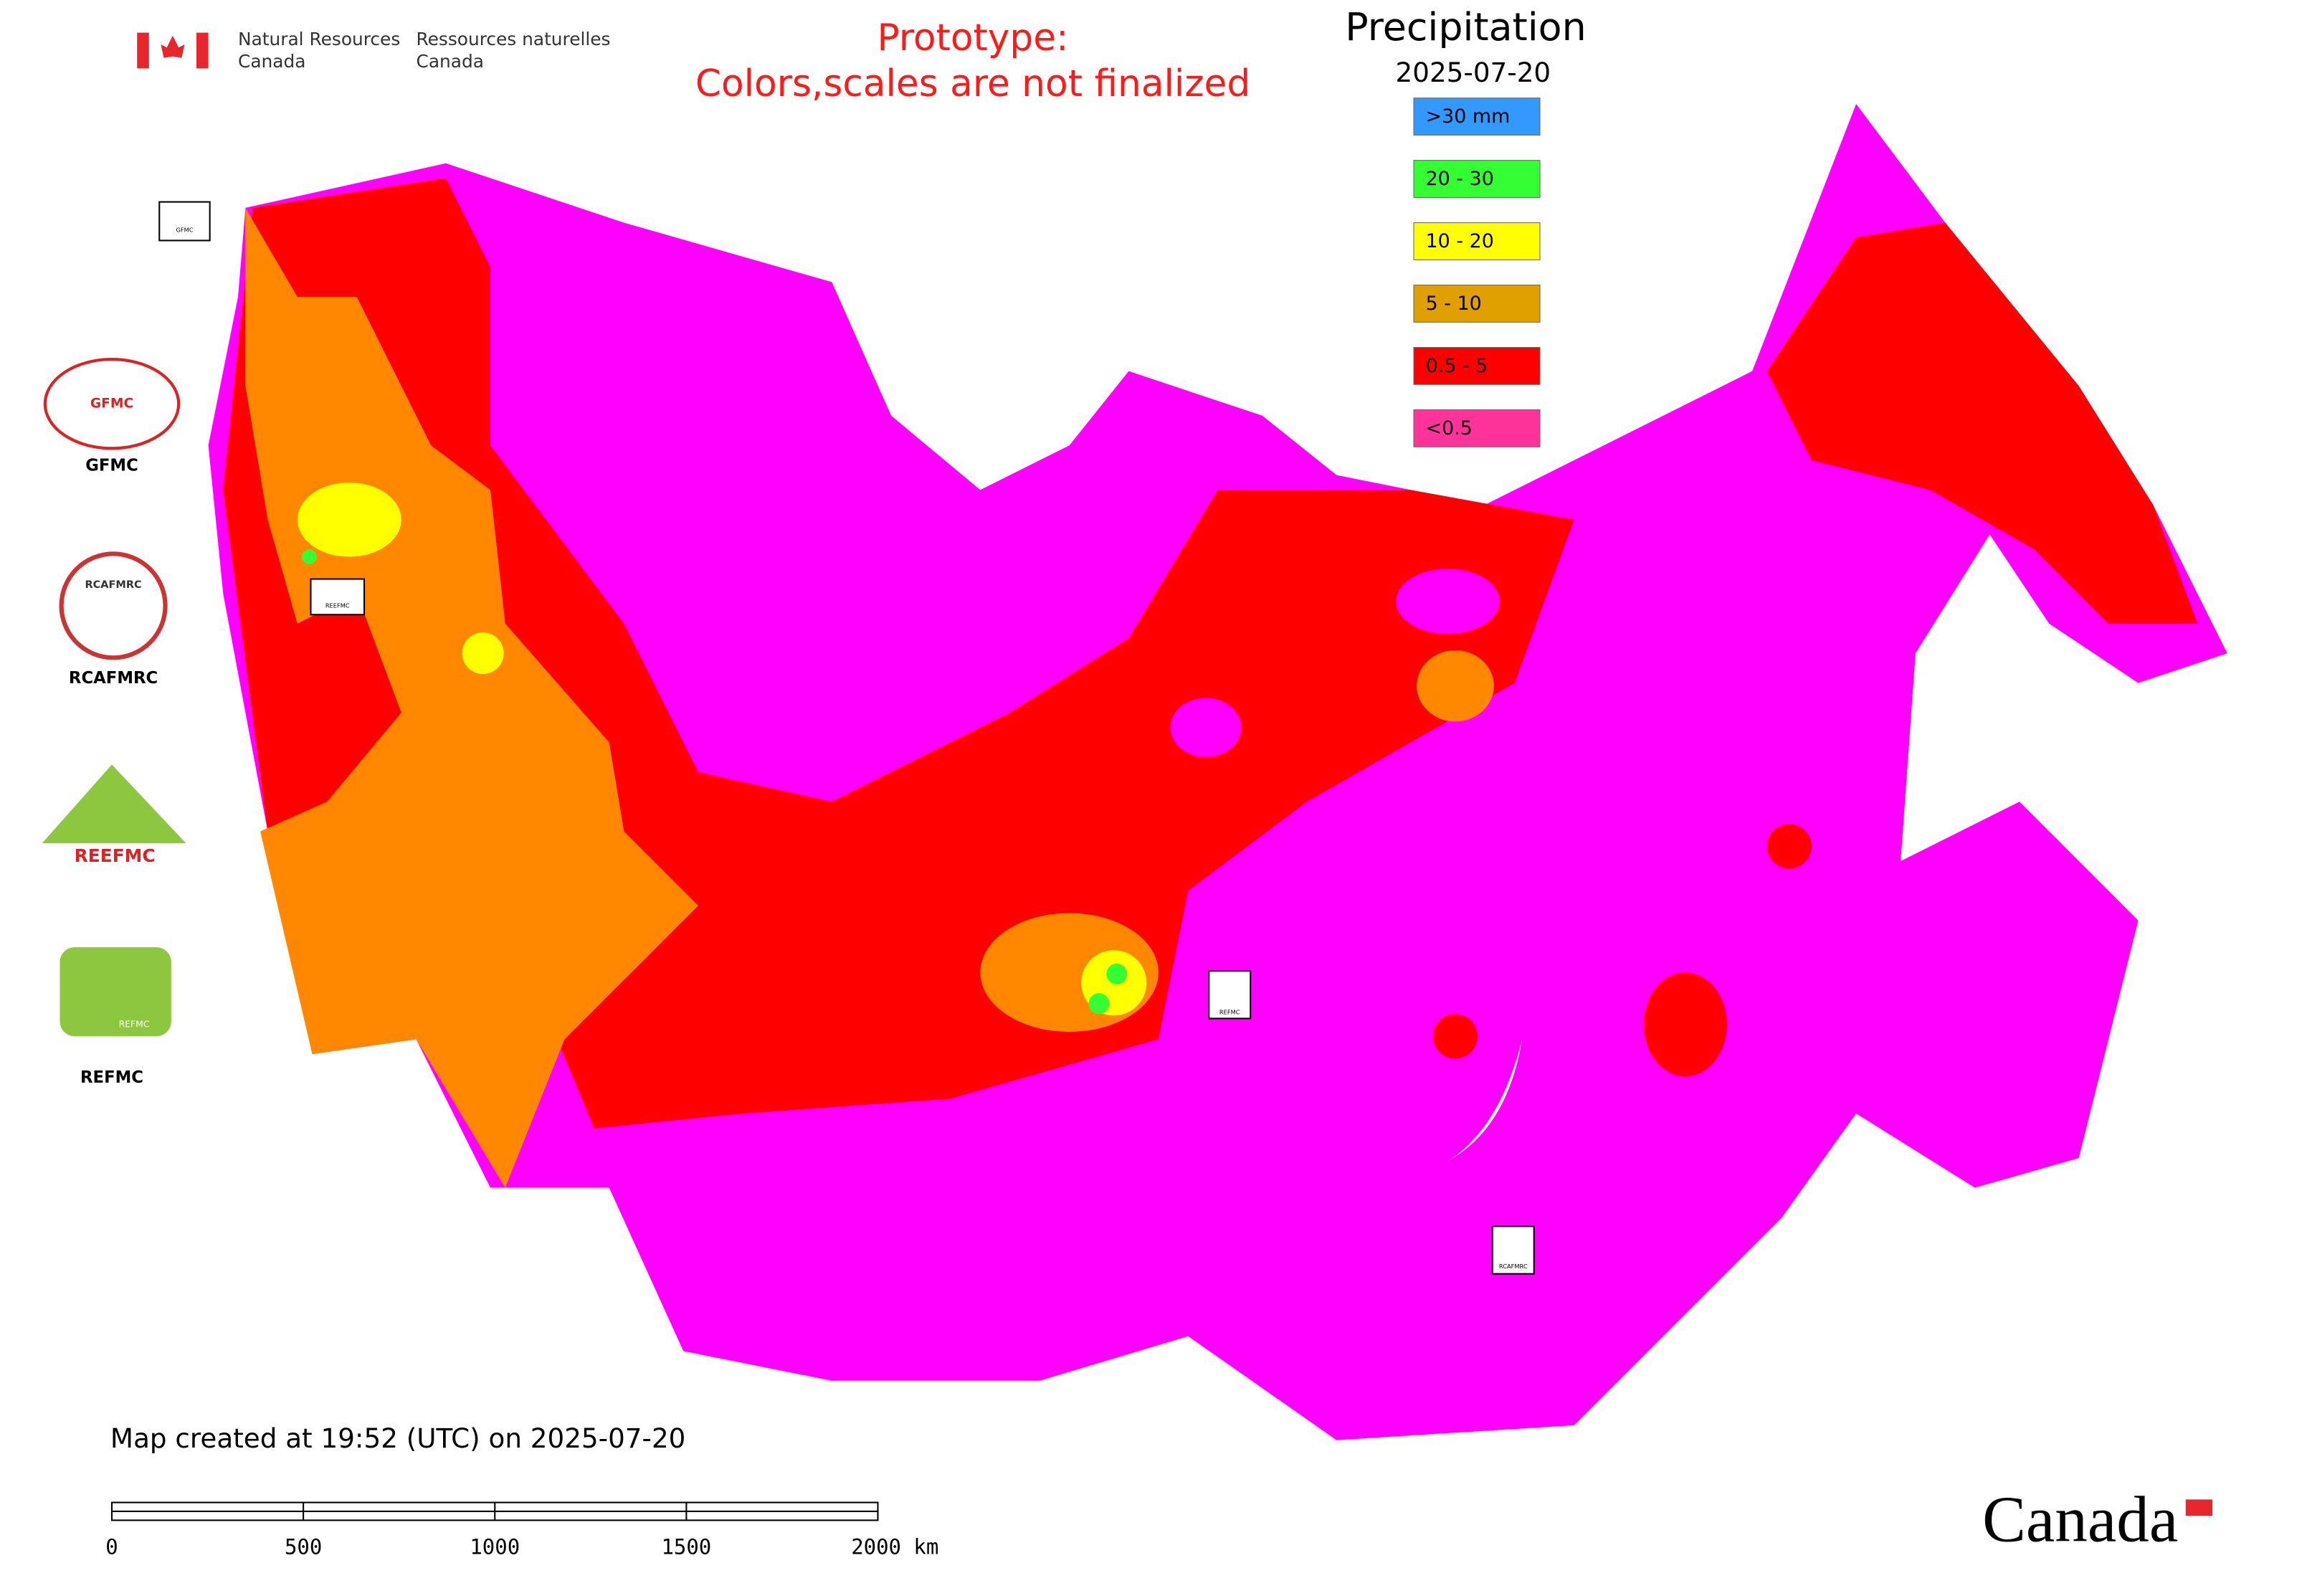 This screenshot has height=1596, width=2302. Describe the element at coordinates (894, 1547) in the screenshot. I see `scale-label: 2000 km` at that location.